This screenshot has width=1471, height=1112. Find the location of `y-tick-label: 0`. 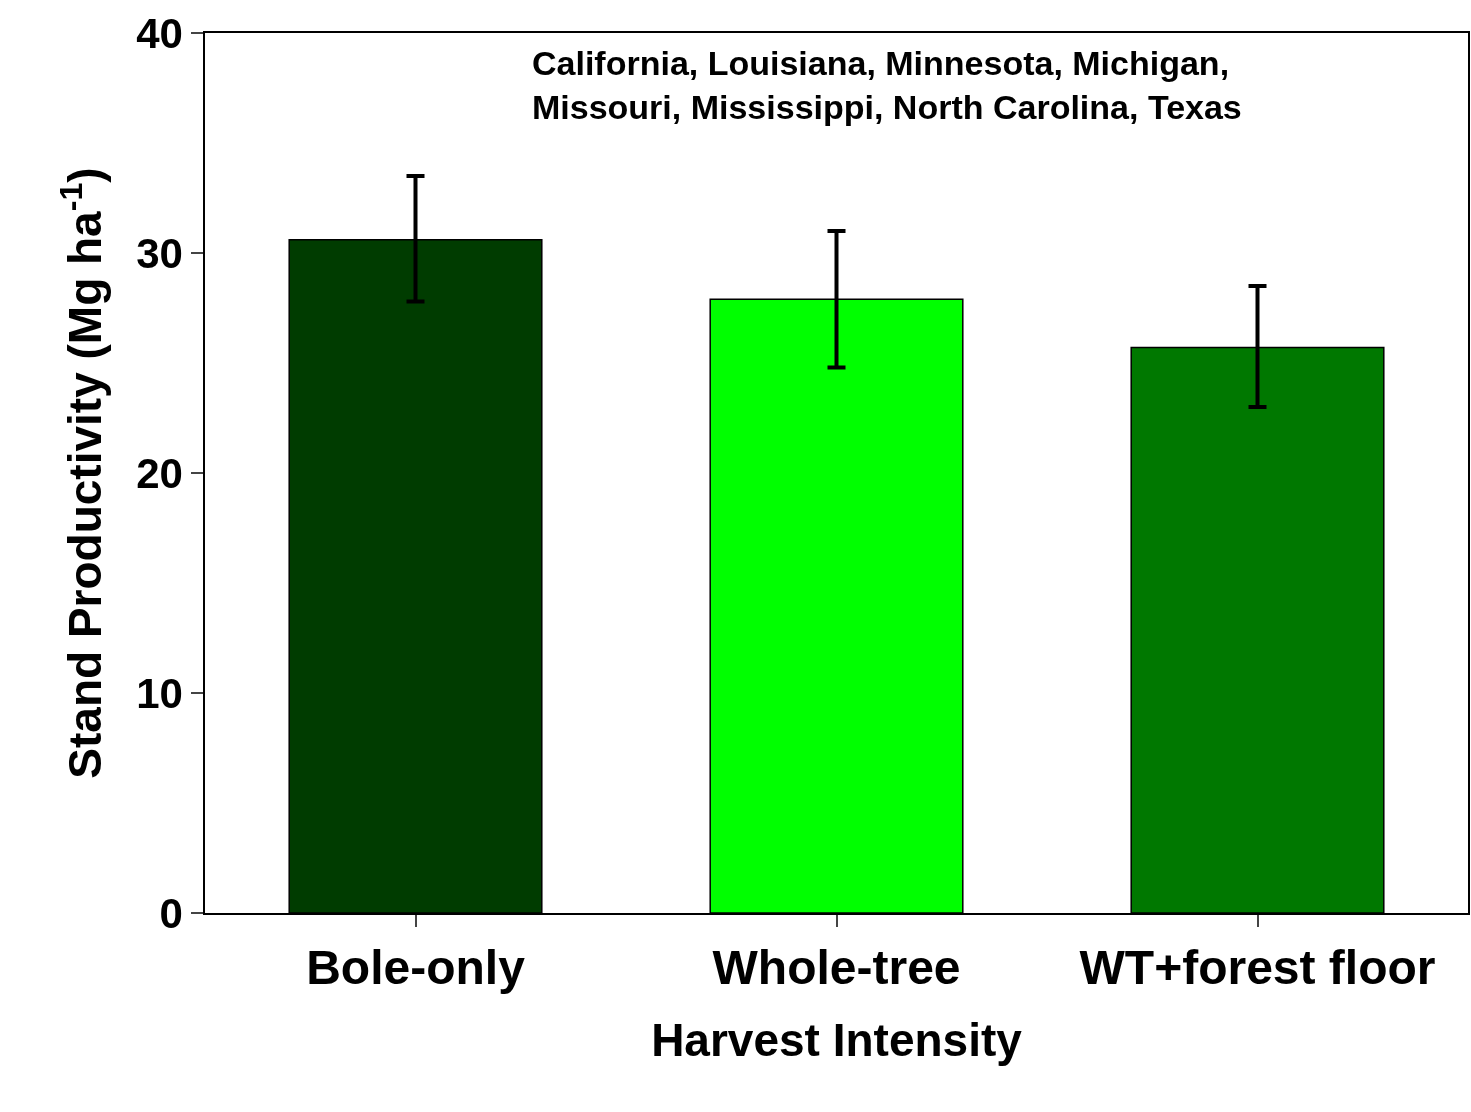

y-tick-label: 0 is located at coordinates (171, 913).